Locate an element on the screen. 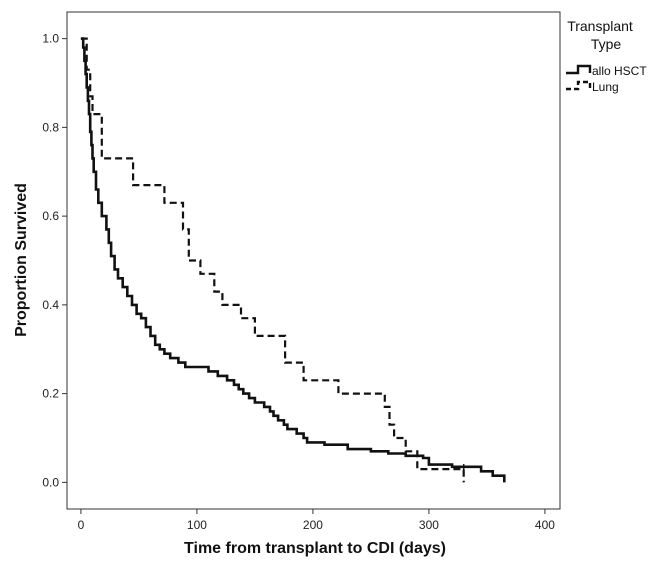  y-tick-label: 0.2 is located at coordinates (50, 394).